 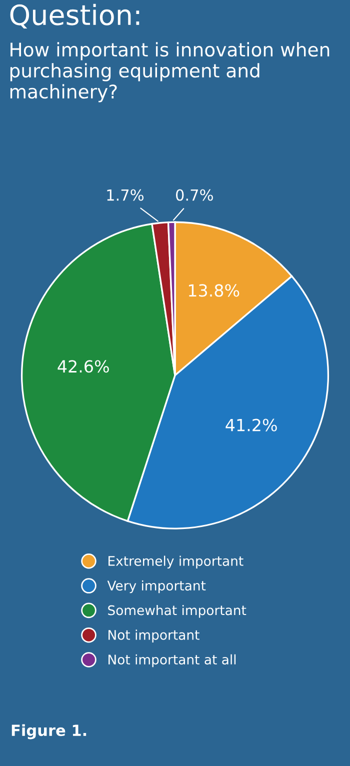 What do you see at coordinates (177, 611) in the screenshot?
I see `legend-label: Somewhat important` at bounding box center [177, 611].